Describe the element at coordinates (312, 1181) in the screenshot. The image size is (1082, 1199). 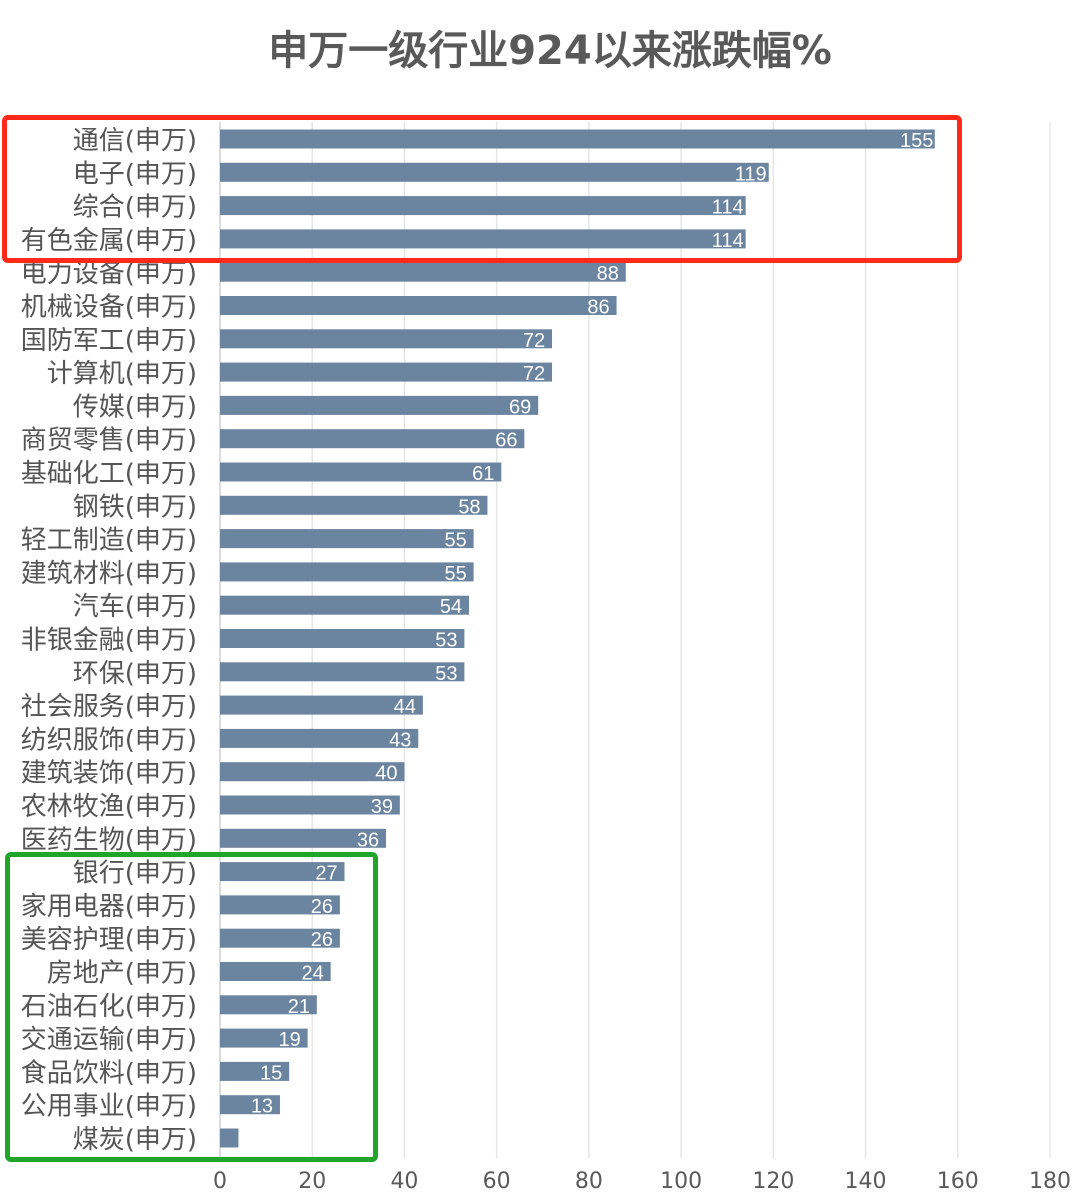
I see `x-tick-label: 20` at that location.